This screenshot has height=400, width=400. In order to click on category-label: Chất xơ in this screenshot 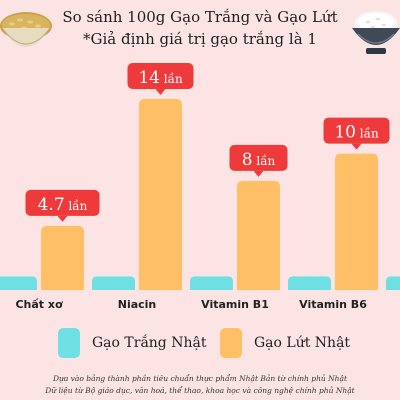, I will do `click(39, 304)`.